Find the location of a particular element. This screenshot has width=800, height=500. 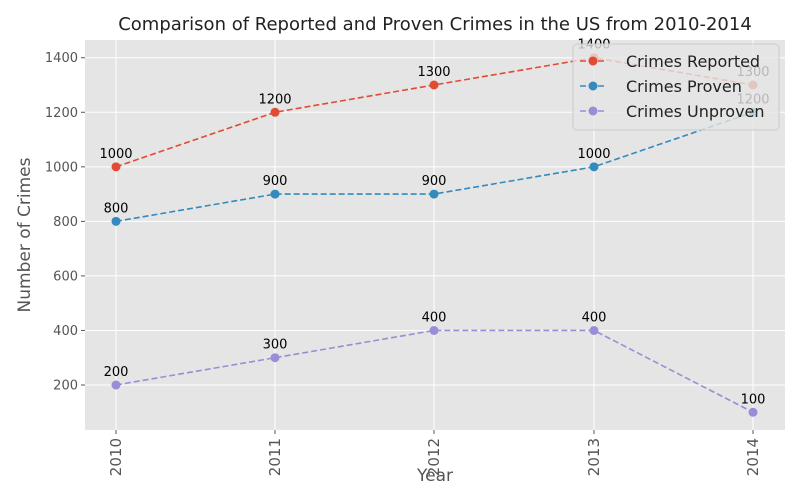

data-label: 200 is located at coordinates (116, 372).